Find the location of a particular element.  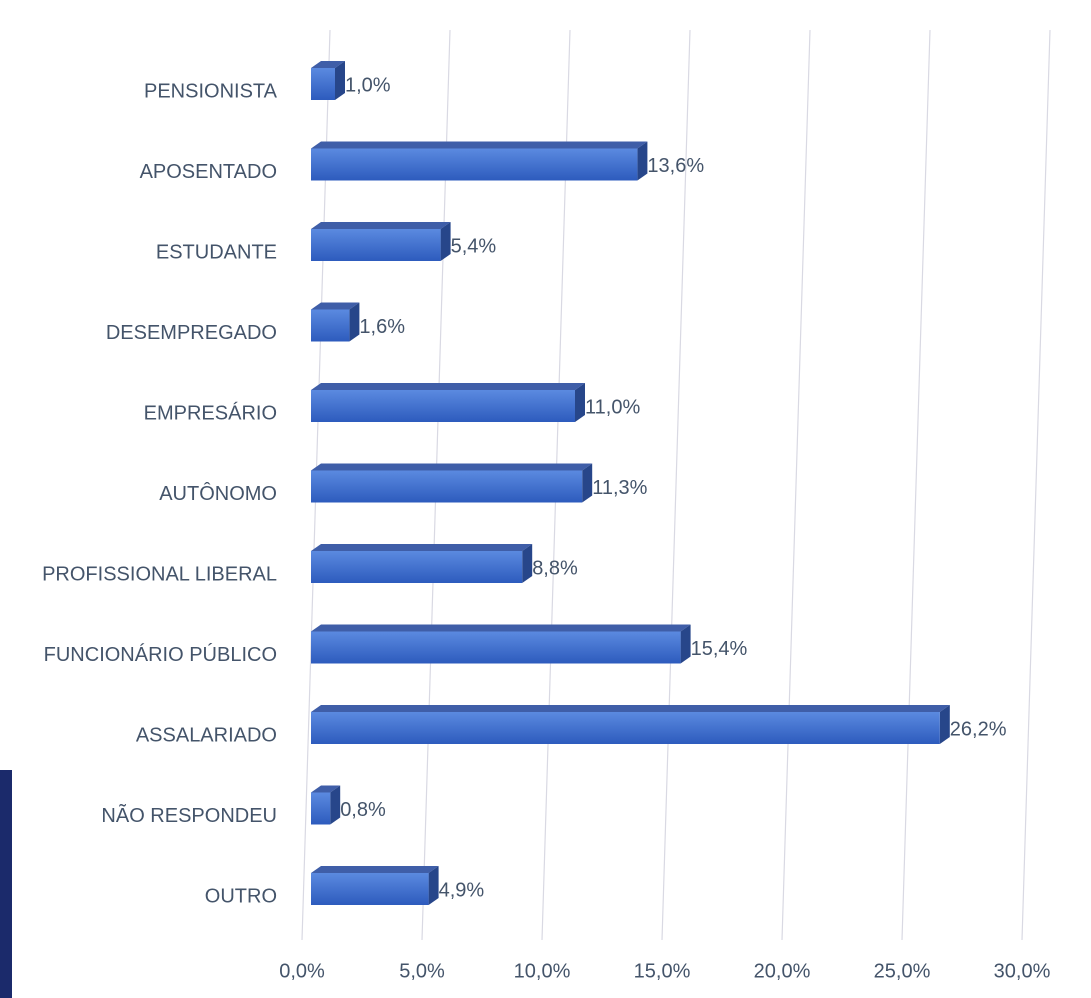

y-tick-label: DESEMPREGADO is located at coordinates (191, 333).